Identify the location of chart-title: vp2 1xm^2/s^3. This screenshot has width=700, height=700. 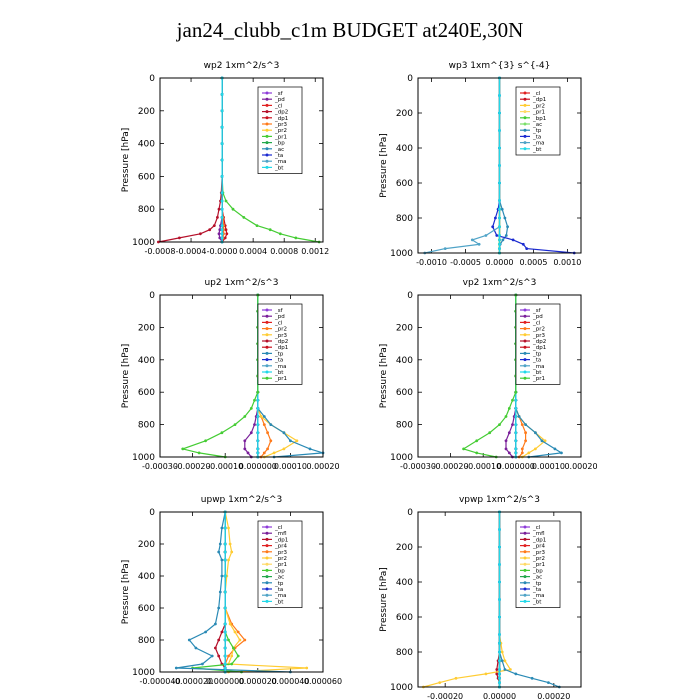
(500, 283).